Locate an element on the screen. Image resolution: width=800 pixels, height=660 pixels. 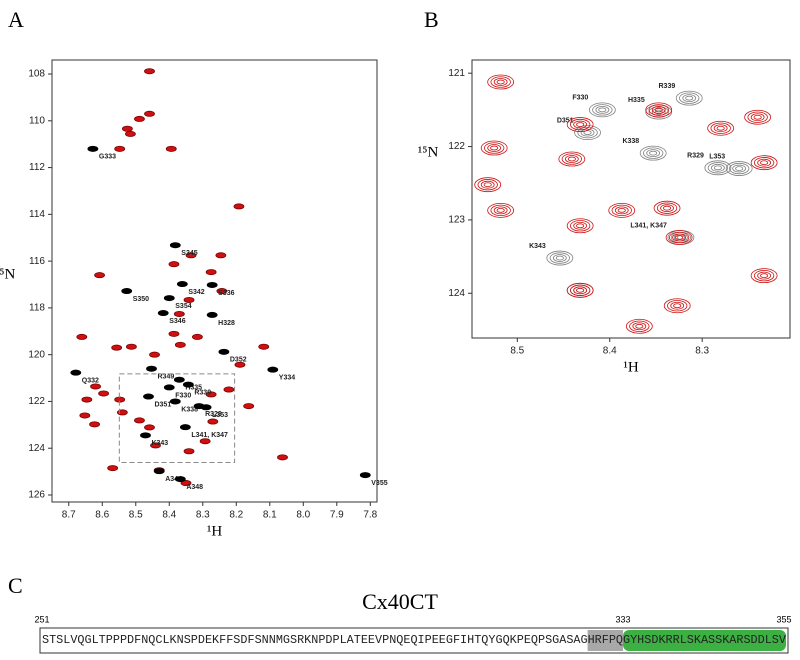
y-tick-label: 110 is located at coordinates (37, 120).